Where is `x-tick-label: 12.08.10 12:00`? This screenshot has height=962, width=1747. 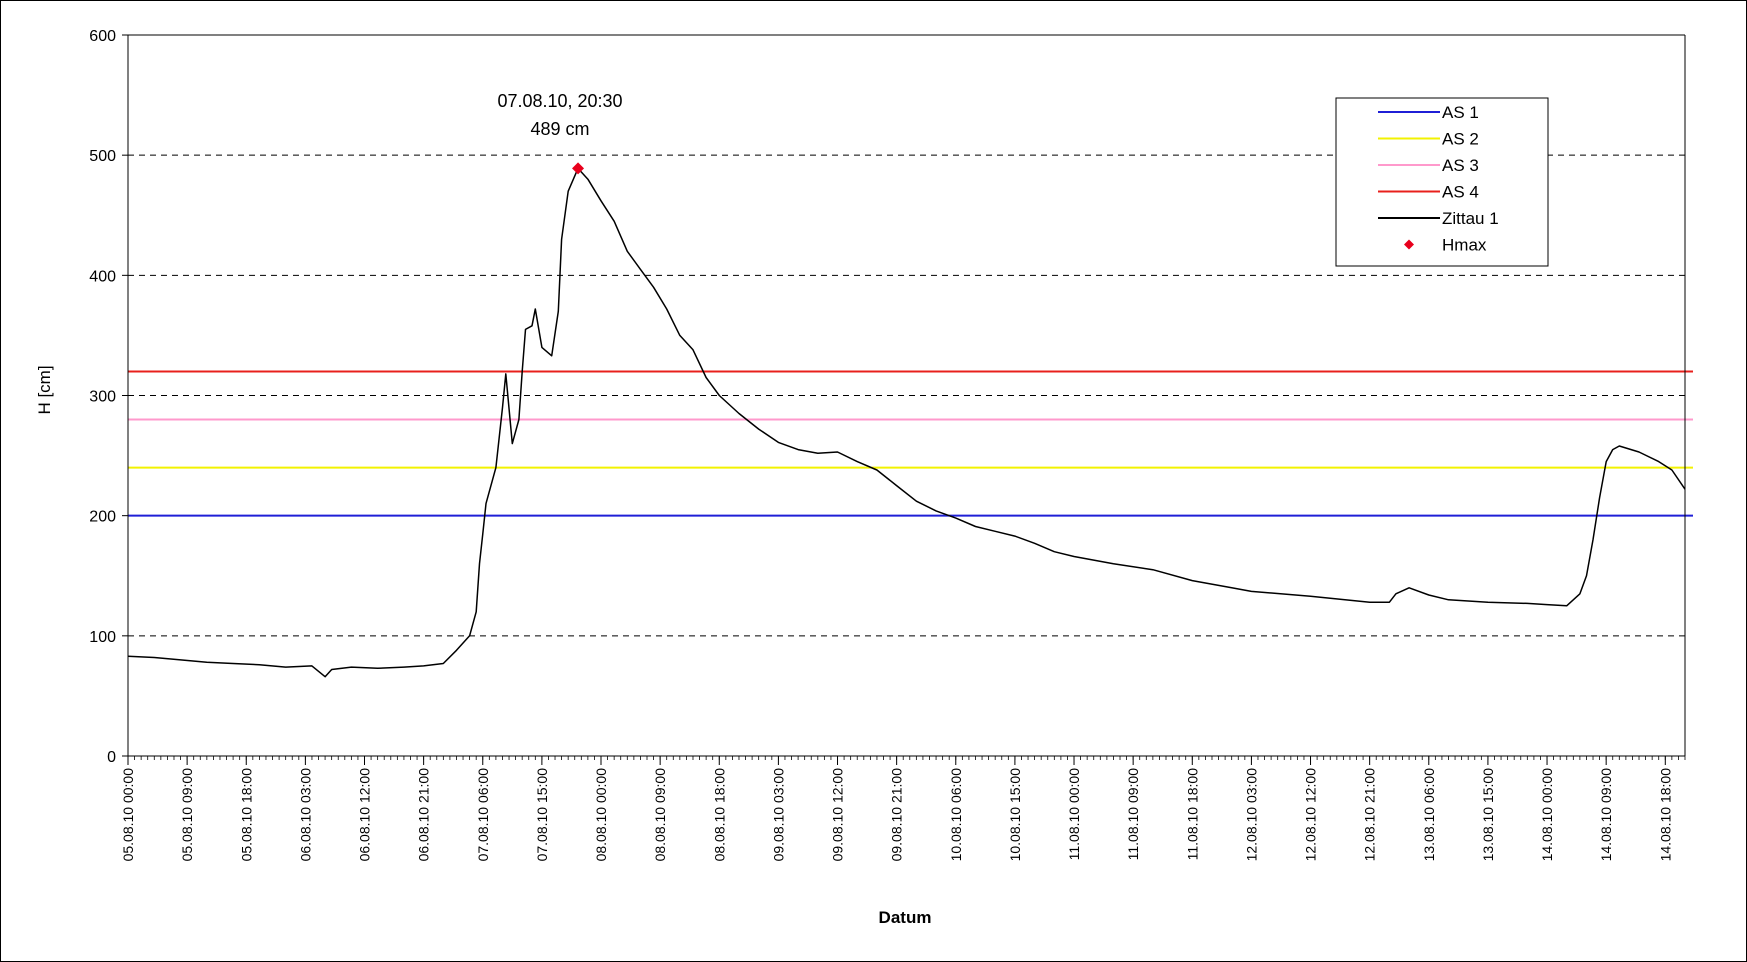 x-tick-label: 12.08.10 12:00 is located at coordinates (1311, 815).